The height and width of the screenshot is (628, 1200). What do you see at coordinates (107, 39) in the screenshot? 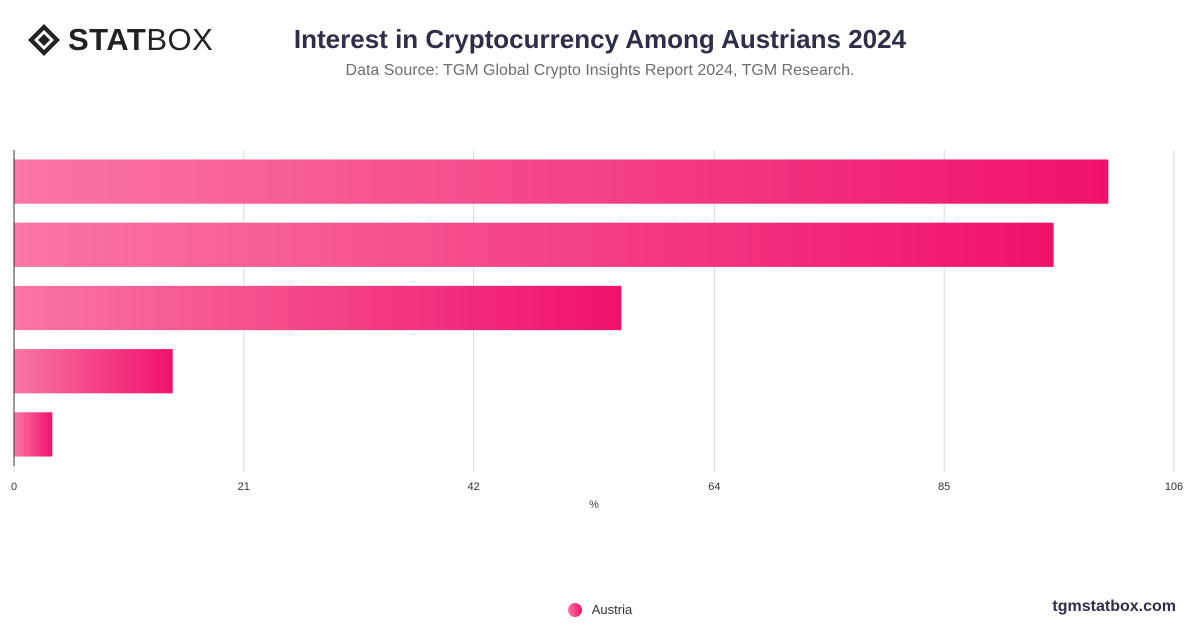
I see `logo-text-bold: STAT` at bounding box center [107, 39].